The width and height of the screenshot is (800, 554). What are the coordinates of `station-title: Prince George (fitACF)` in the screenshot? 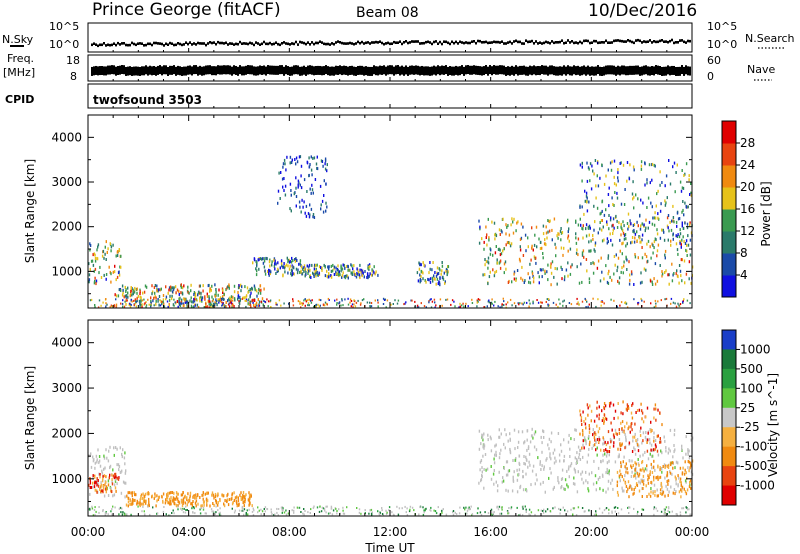 It's located at (186, 10).